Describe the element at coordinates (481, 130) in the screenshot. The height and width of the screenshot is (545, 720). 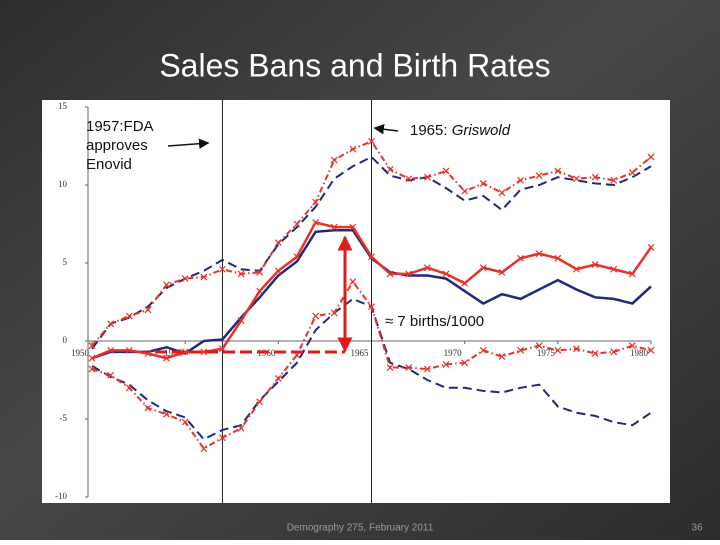
I see `annotation-part: Griswold` at that location.